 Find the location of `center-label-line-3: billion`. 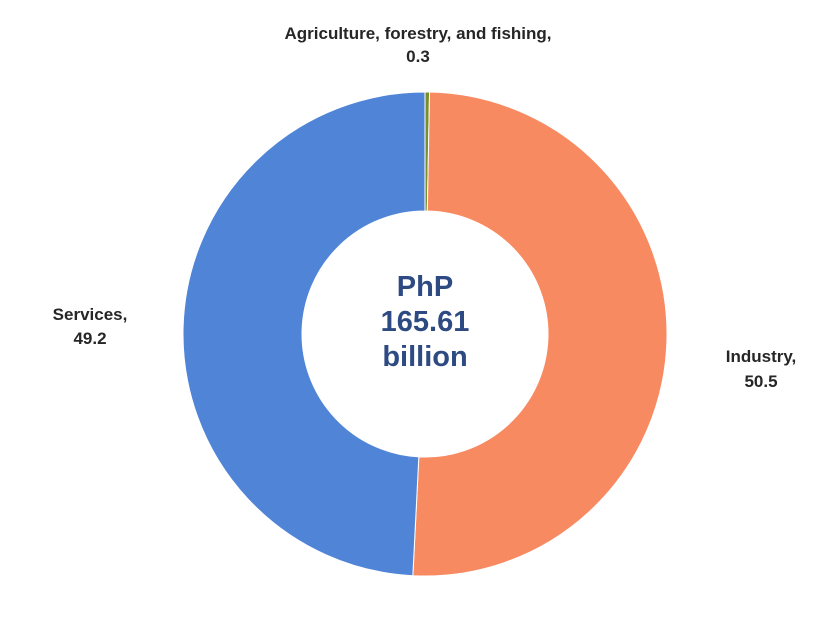

center-label-line-3: billion is located at coordinates (424, 357).